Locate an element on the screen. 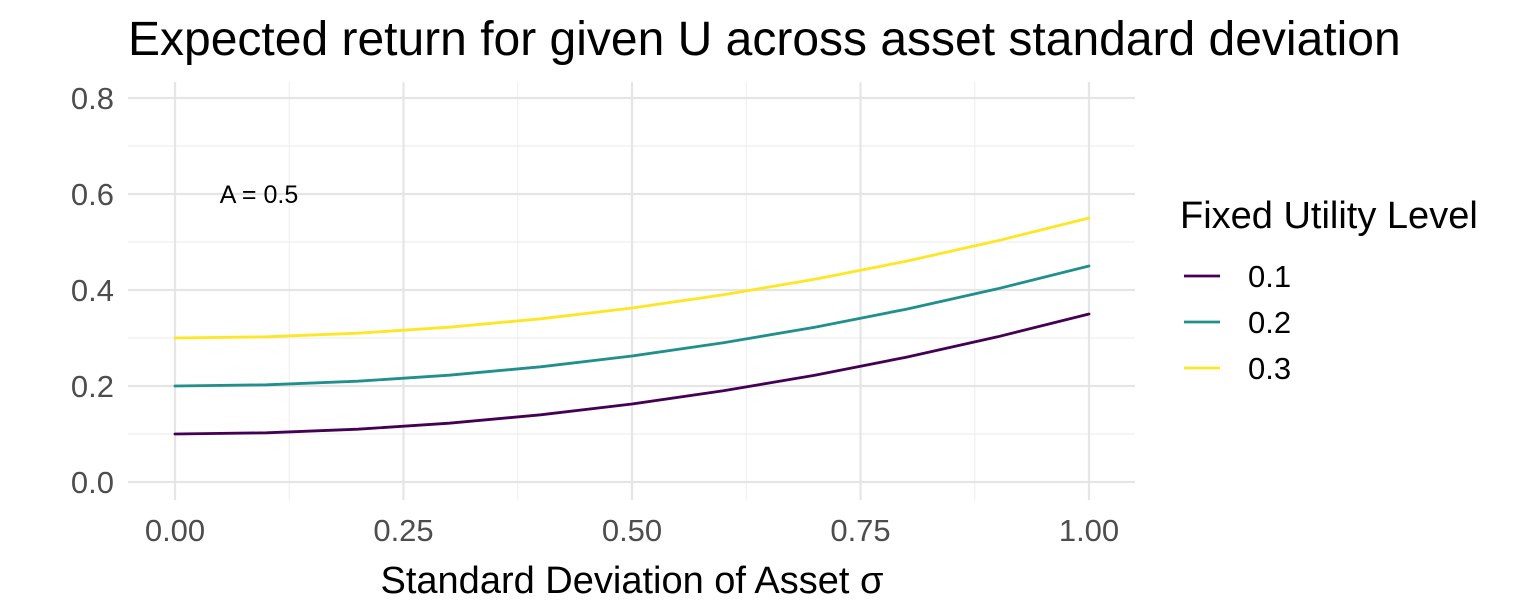  y-tick-label: 0.6 is located at coordinates (92, 194).